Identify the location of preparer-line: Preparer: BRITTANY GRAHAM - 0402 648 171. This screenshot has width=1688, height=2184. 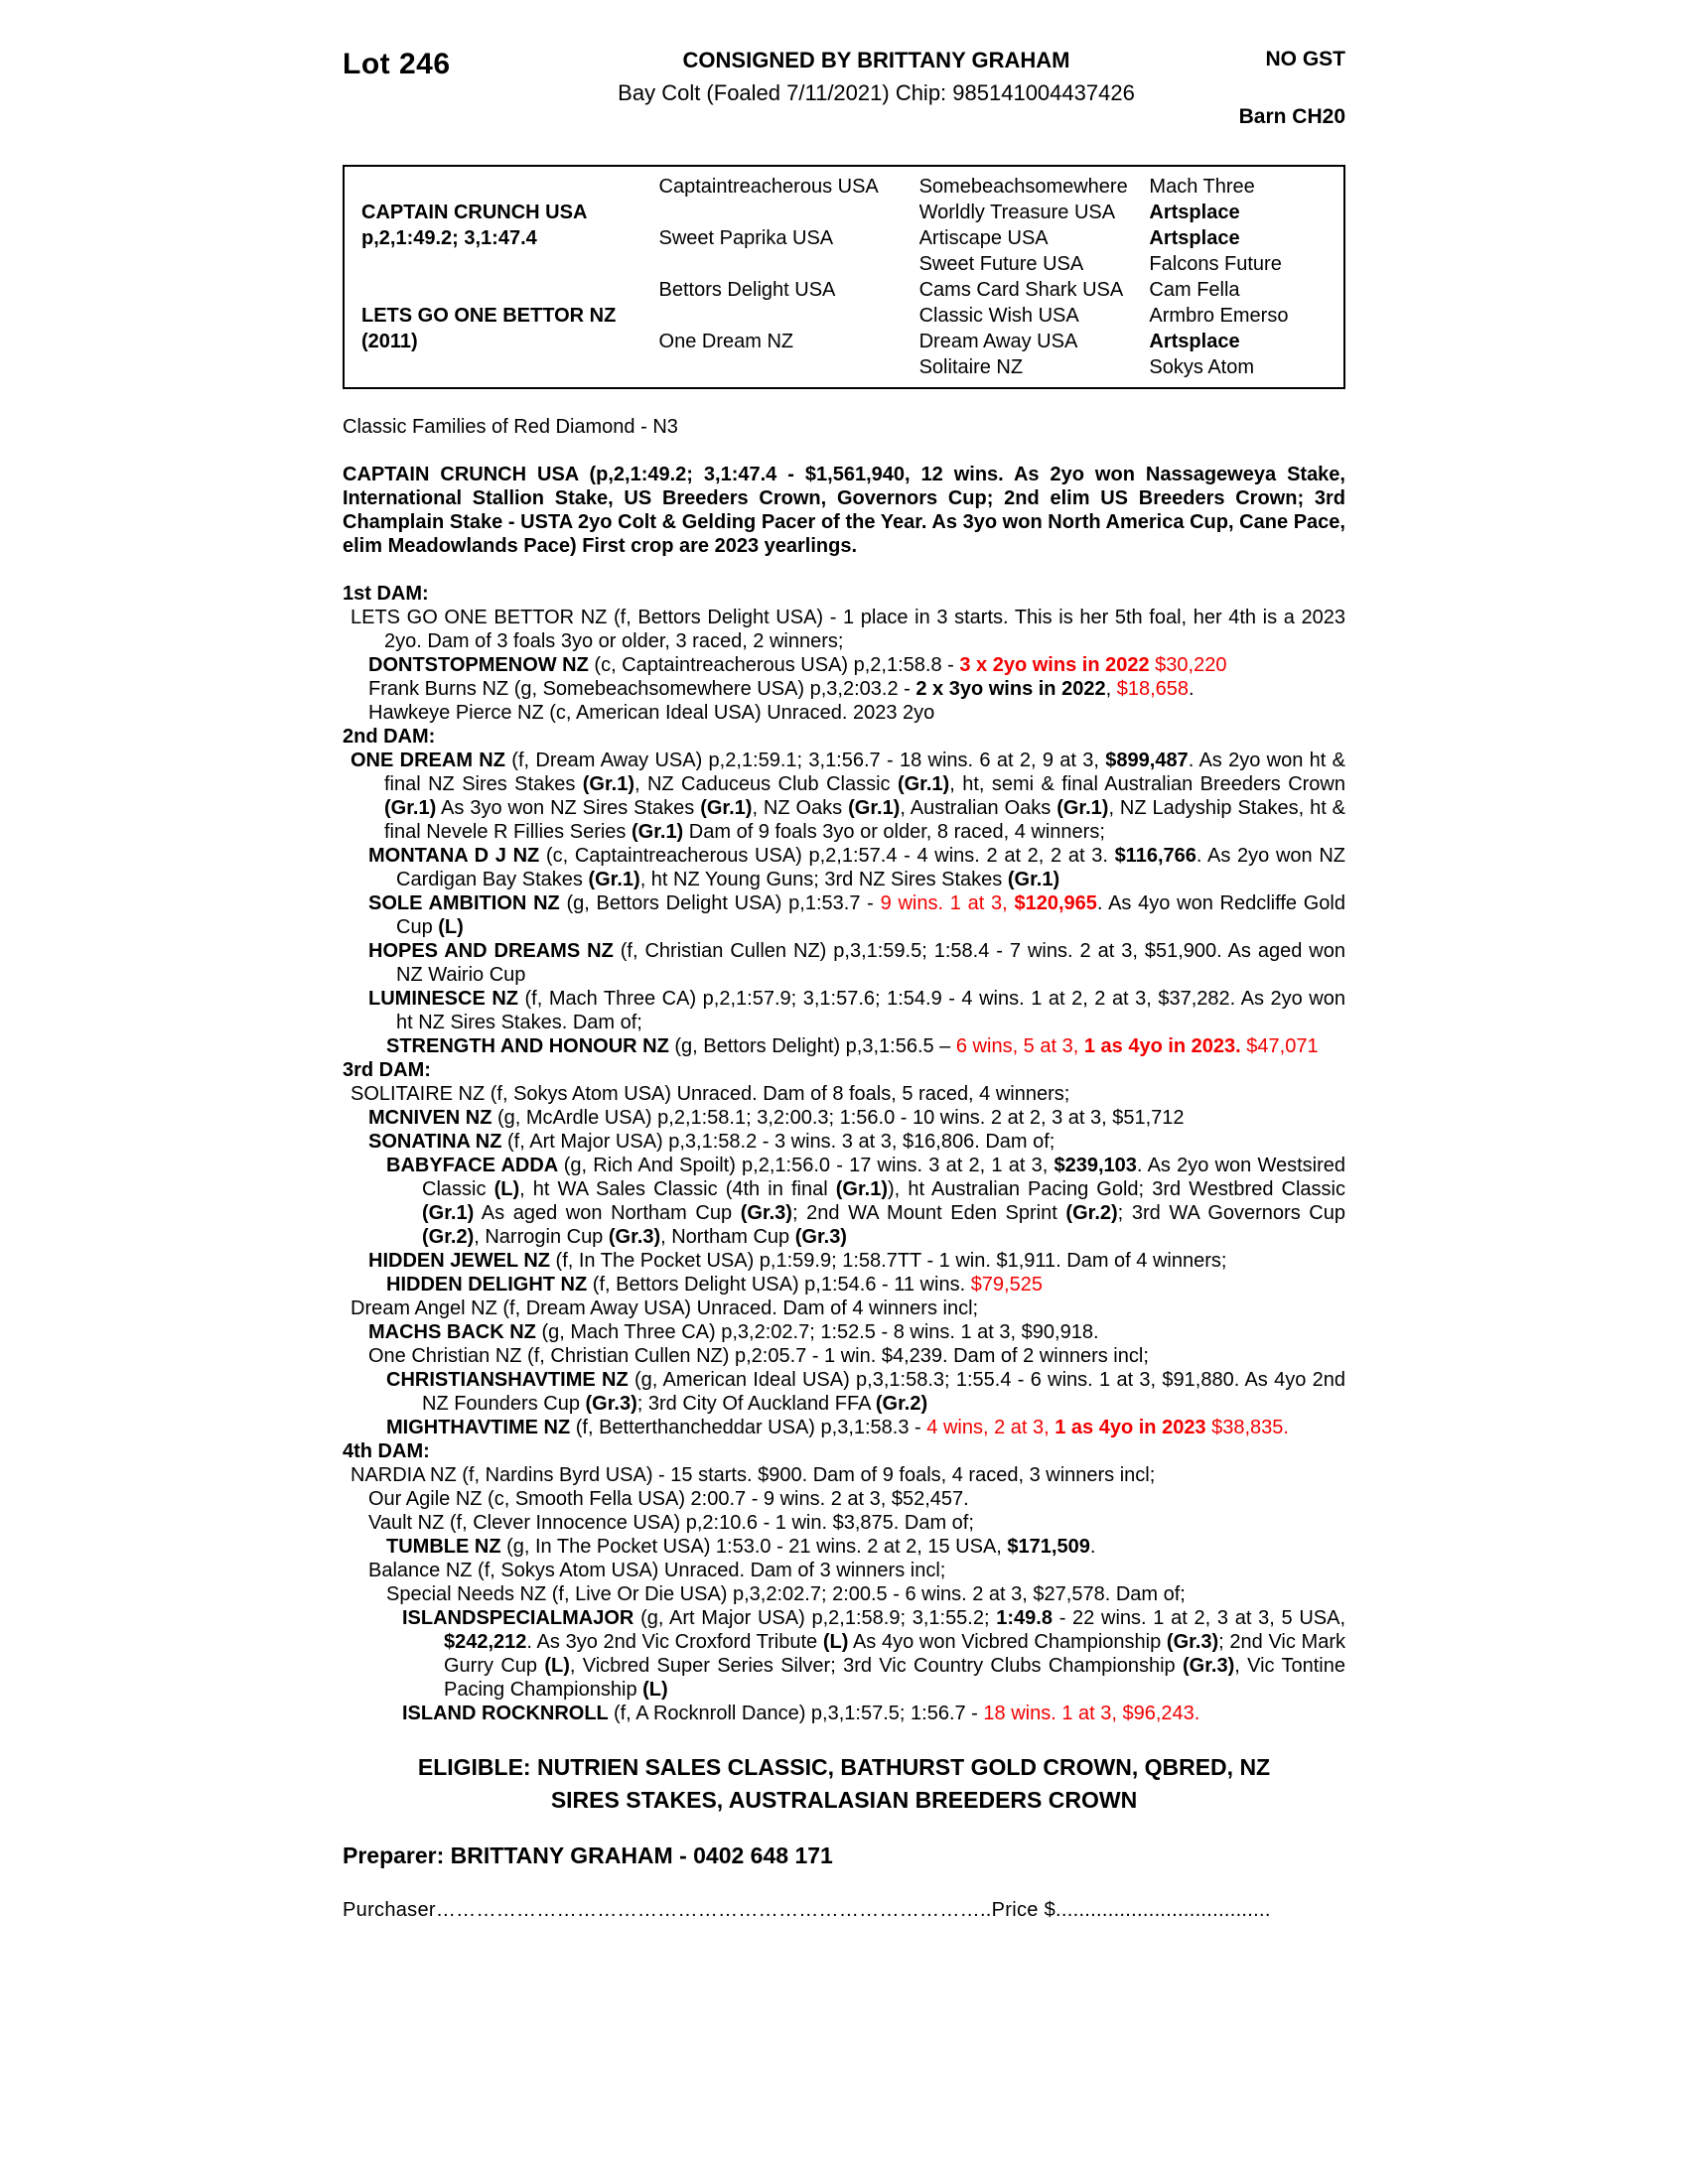
(588, 1855).